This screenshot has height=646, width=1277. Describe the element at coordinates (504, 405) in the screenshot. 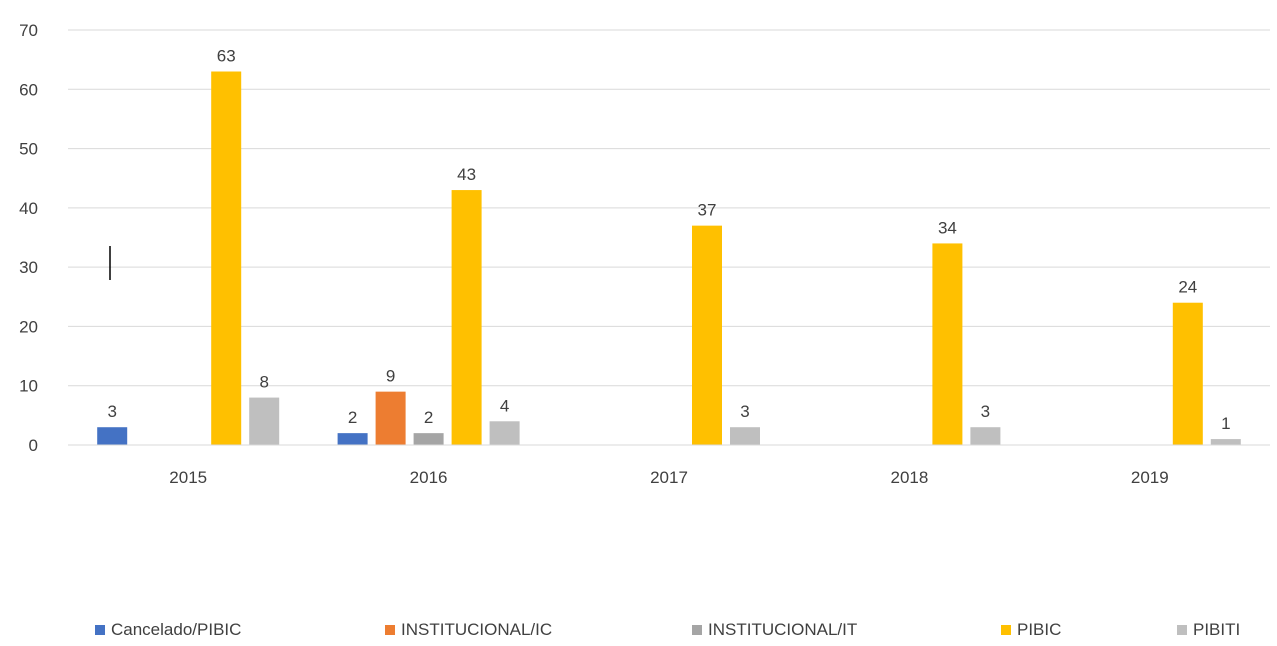

I see `data-label: 4` at that location.